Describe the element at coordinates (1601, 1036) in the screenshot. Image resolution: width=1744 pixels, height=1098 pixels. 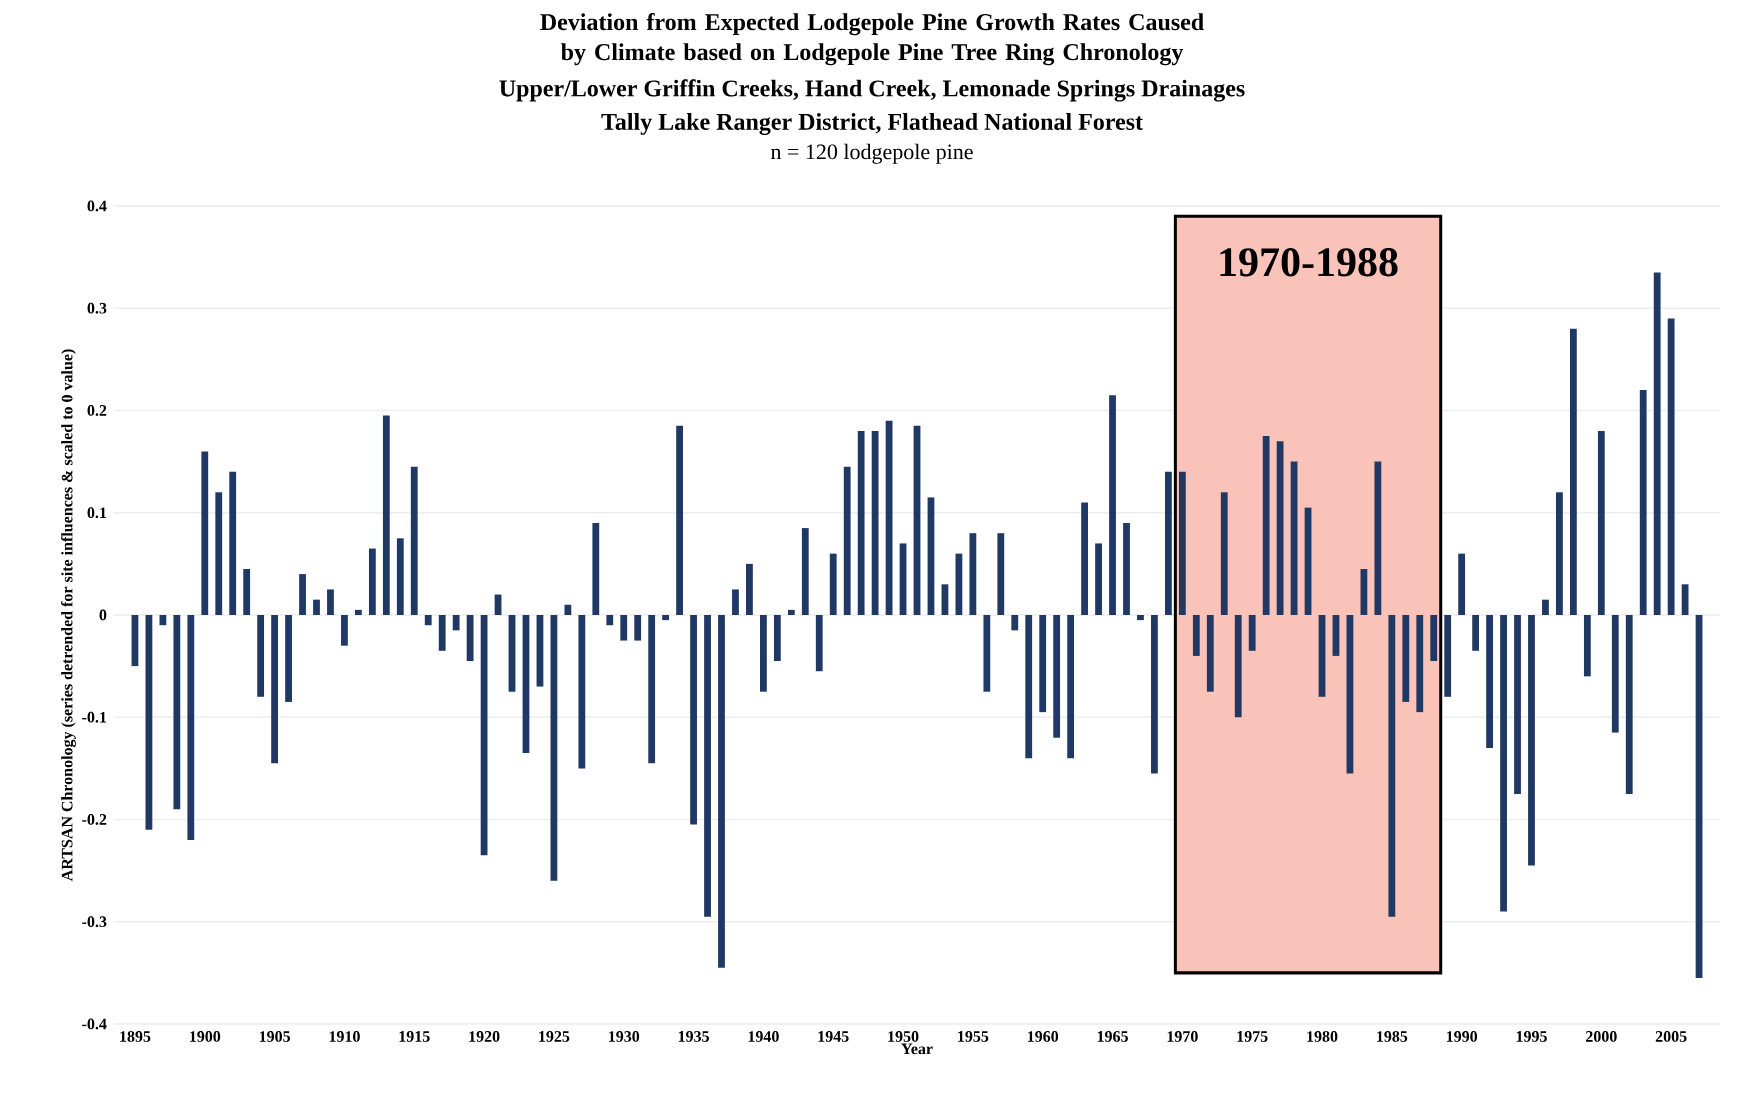
I see `x-tick-label: 2000` at that location.